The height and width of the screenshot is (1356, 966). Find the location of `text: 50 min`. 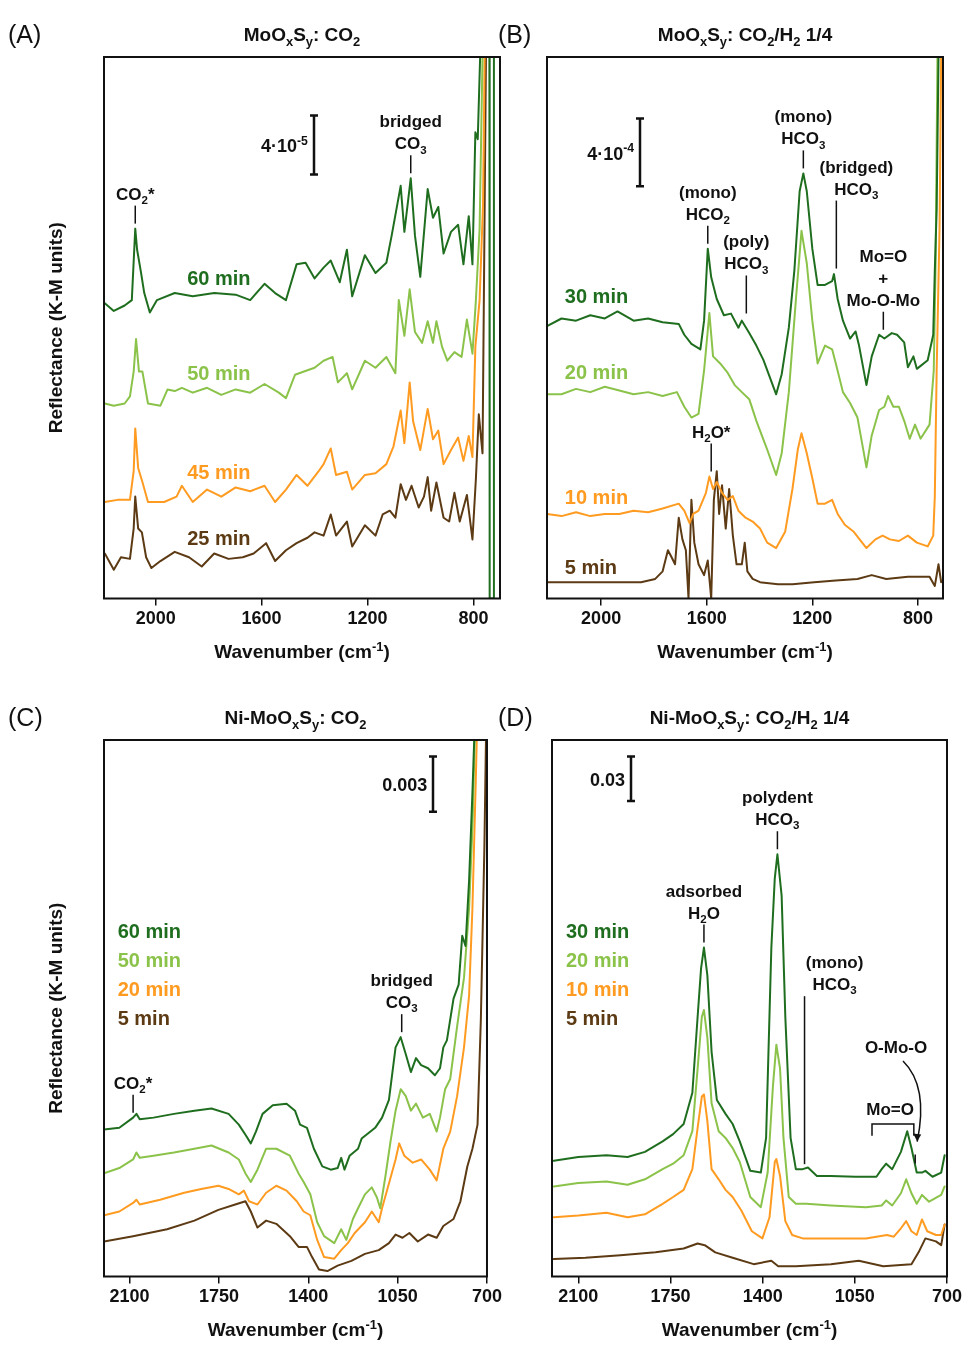

text: 50 min is located at coordinates (149, 960).